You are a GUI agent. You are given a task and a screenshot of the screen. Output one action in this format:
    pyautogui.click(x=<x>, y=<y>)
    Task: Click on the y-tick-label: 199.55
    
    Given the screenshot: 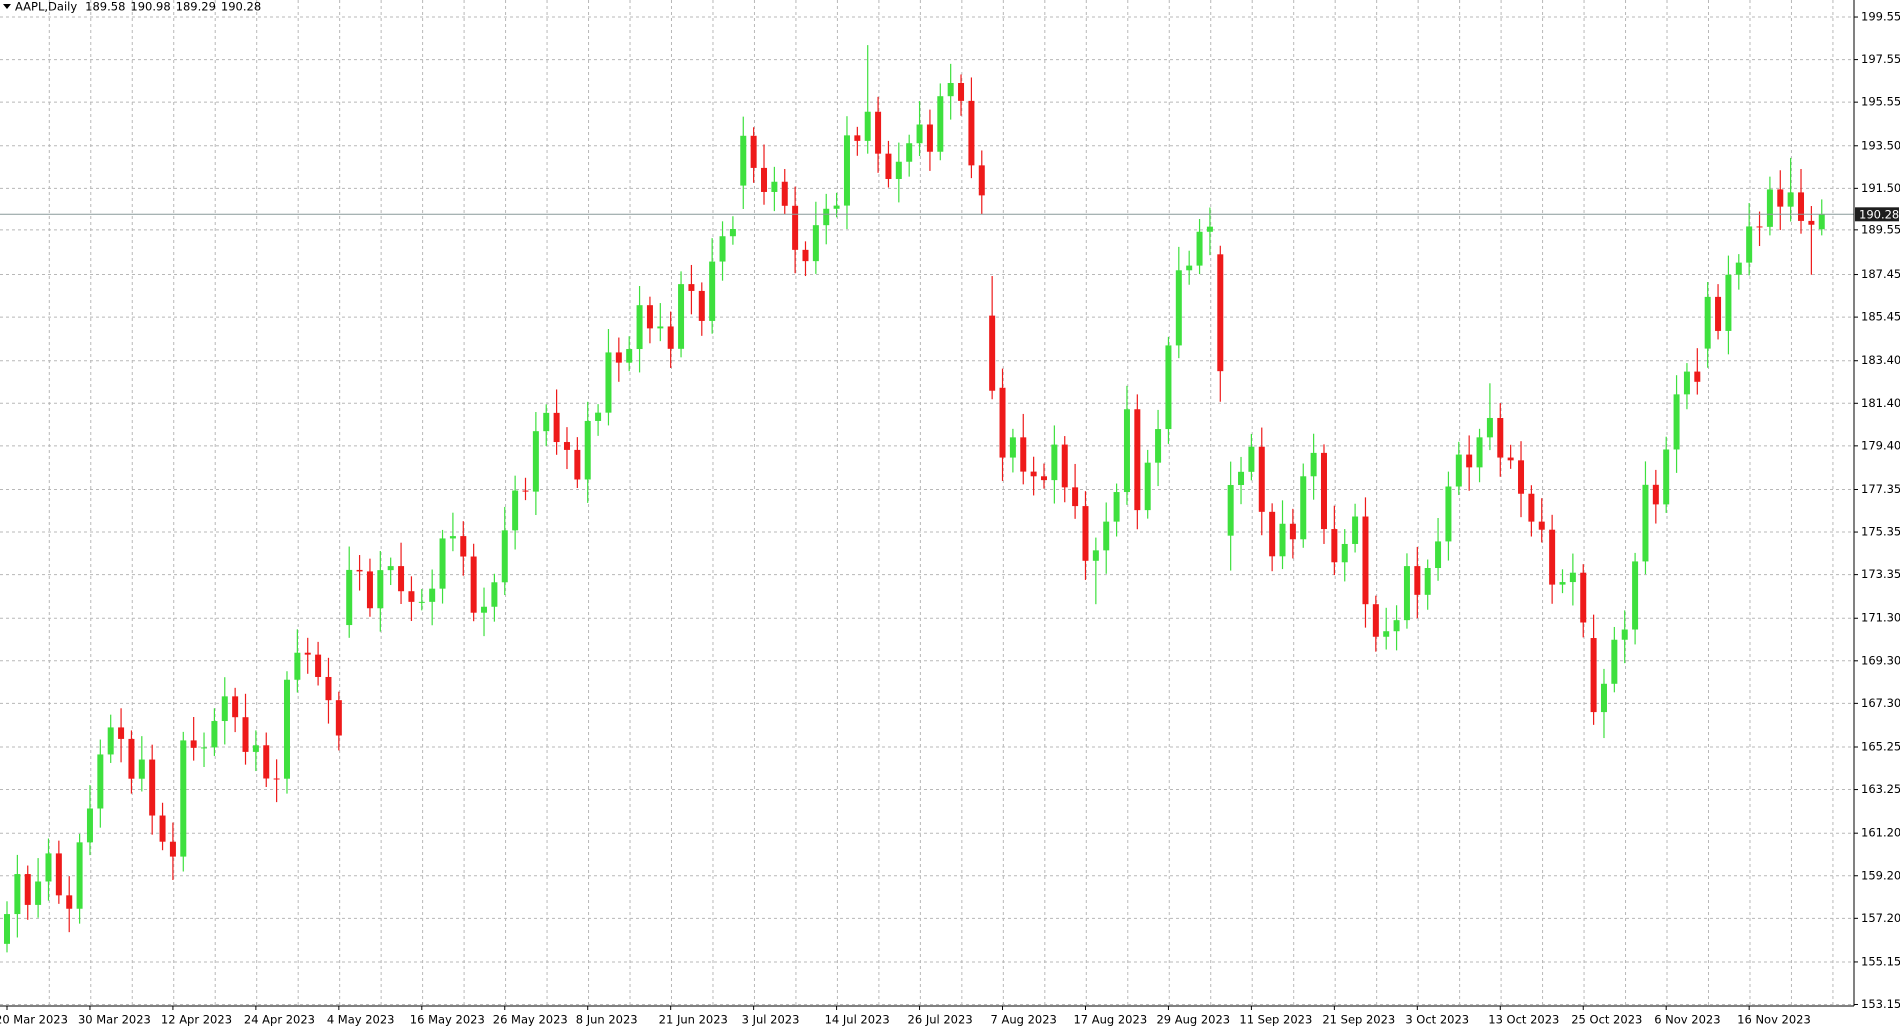 What is the action you would take?
    pyautogui.click(x=1880, y=17)
    